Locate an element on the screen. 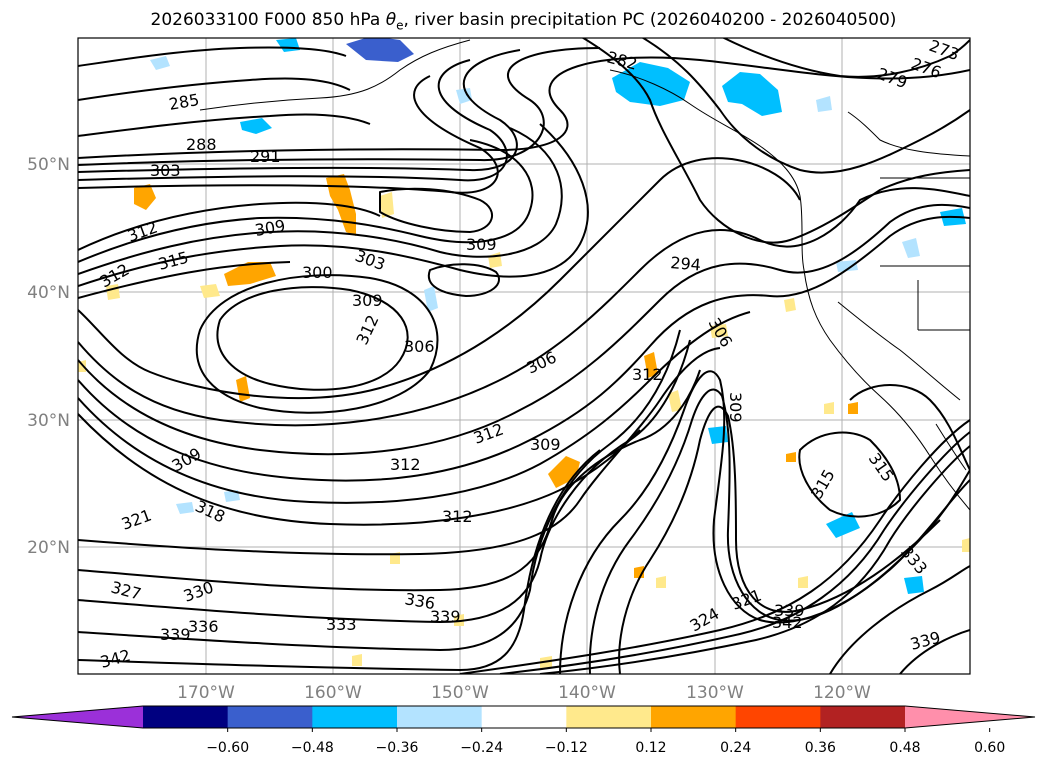 The width and height of the screenshot is (1047, 767). contour-label: 333 is located at coordinates (341, 624).